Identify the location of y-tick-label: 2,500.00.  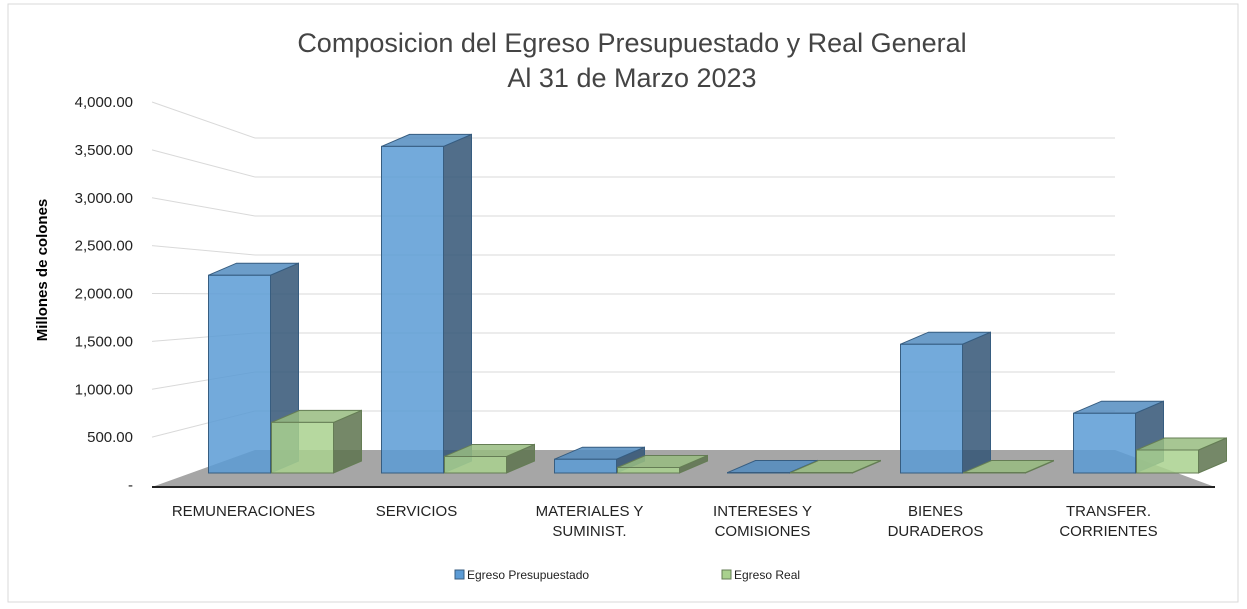
(104, 246).